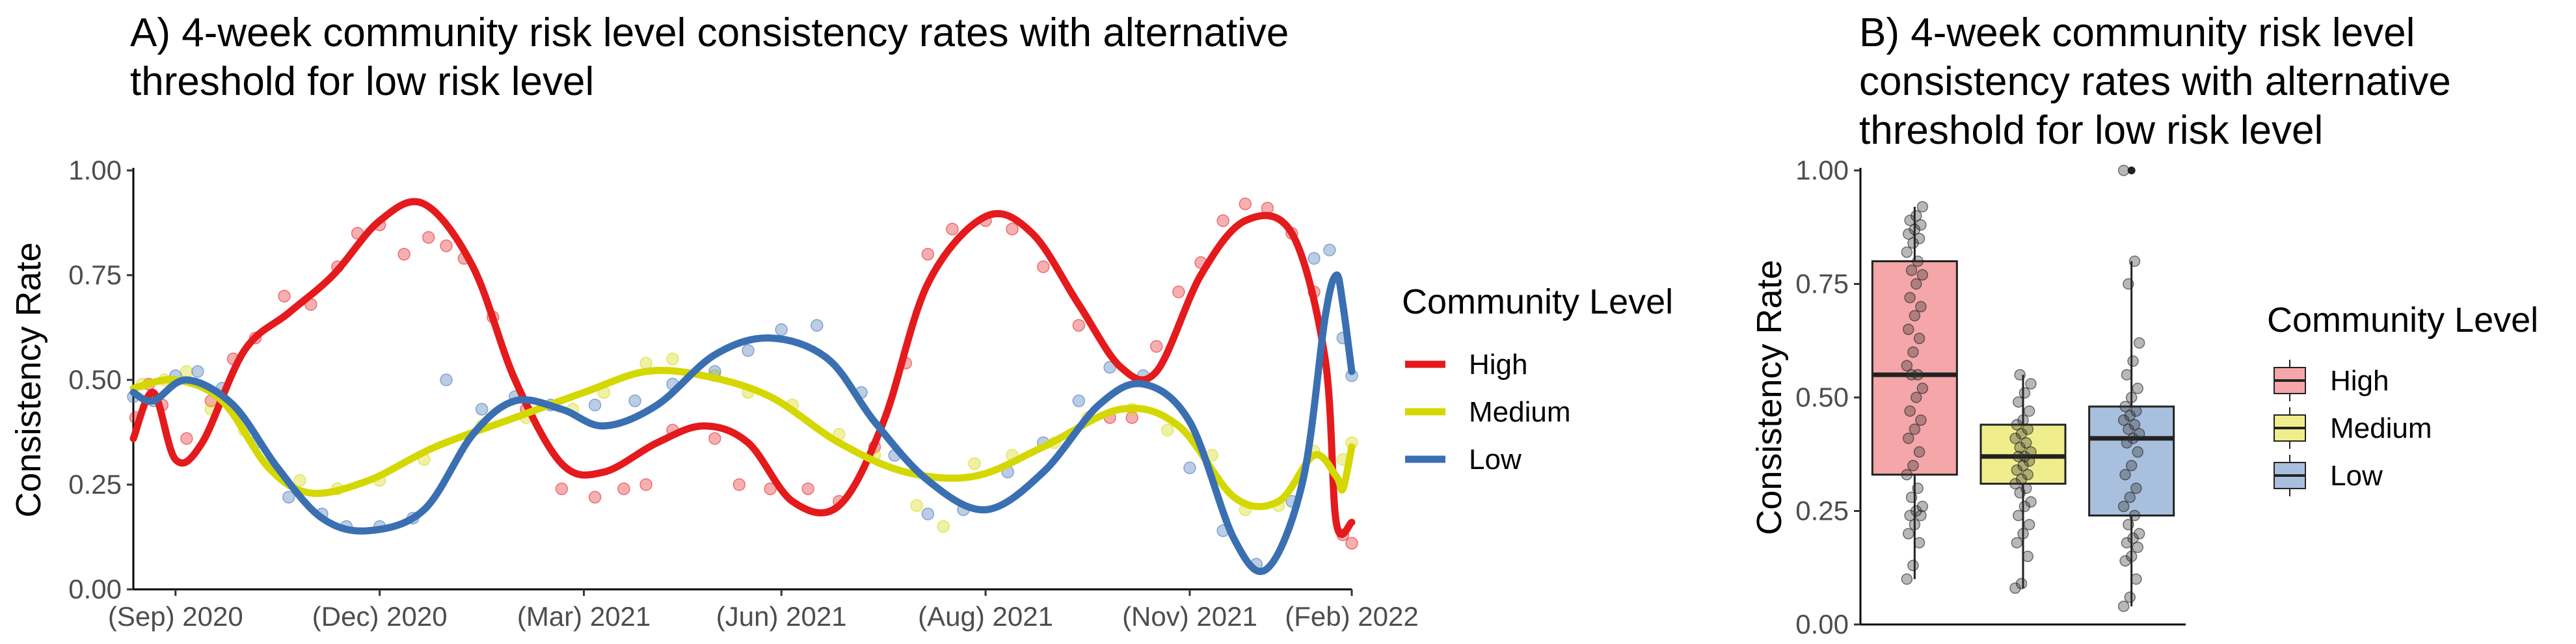 Image resolution: width=2576 pixels, height=644 pixels. I want to click on panel-a-y-tick-label: 1.00, so click(95, 170).